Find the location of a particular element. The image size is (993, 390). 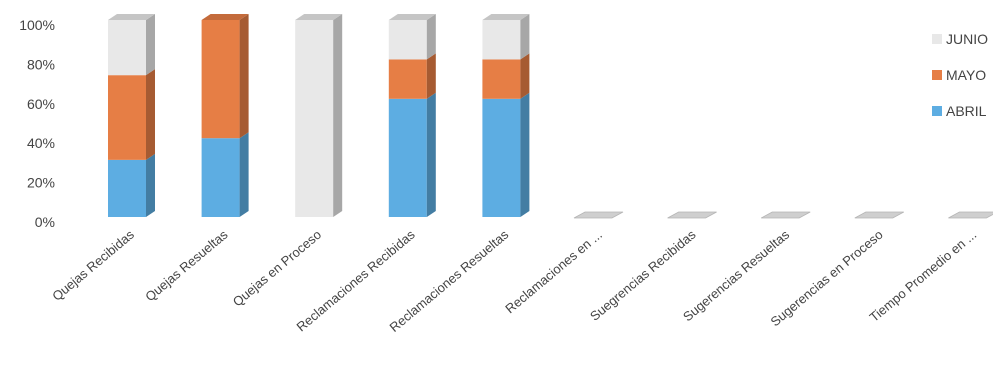

y-tick-label: 60% is located at coordinates (41, 104).